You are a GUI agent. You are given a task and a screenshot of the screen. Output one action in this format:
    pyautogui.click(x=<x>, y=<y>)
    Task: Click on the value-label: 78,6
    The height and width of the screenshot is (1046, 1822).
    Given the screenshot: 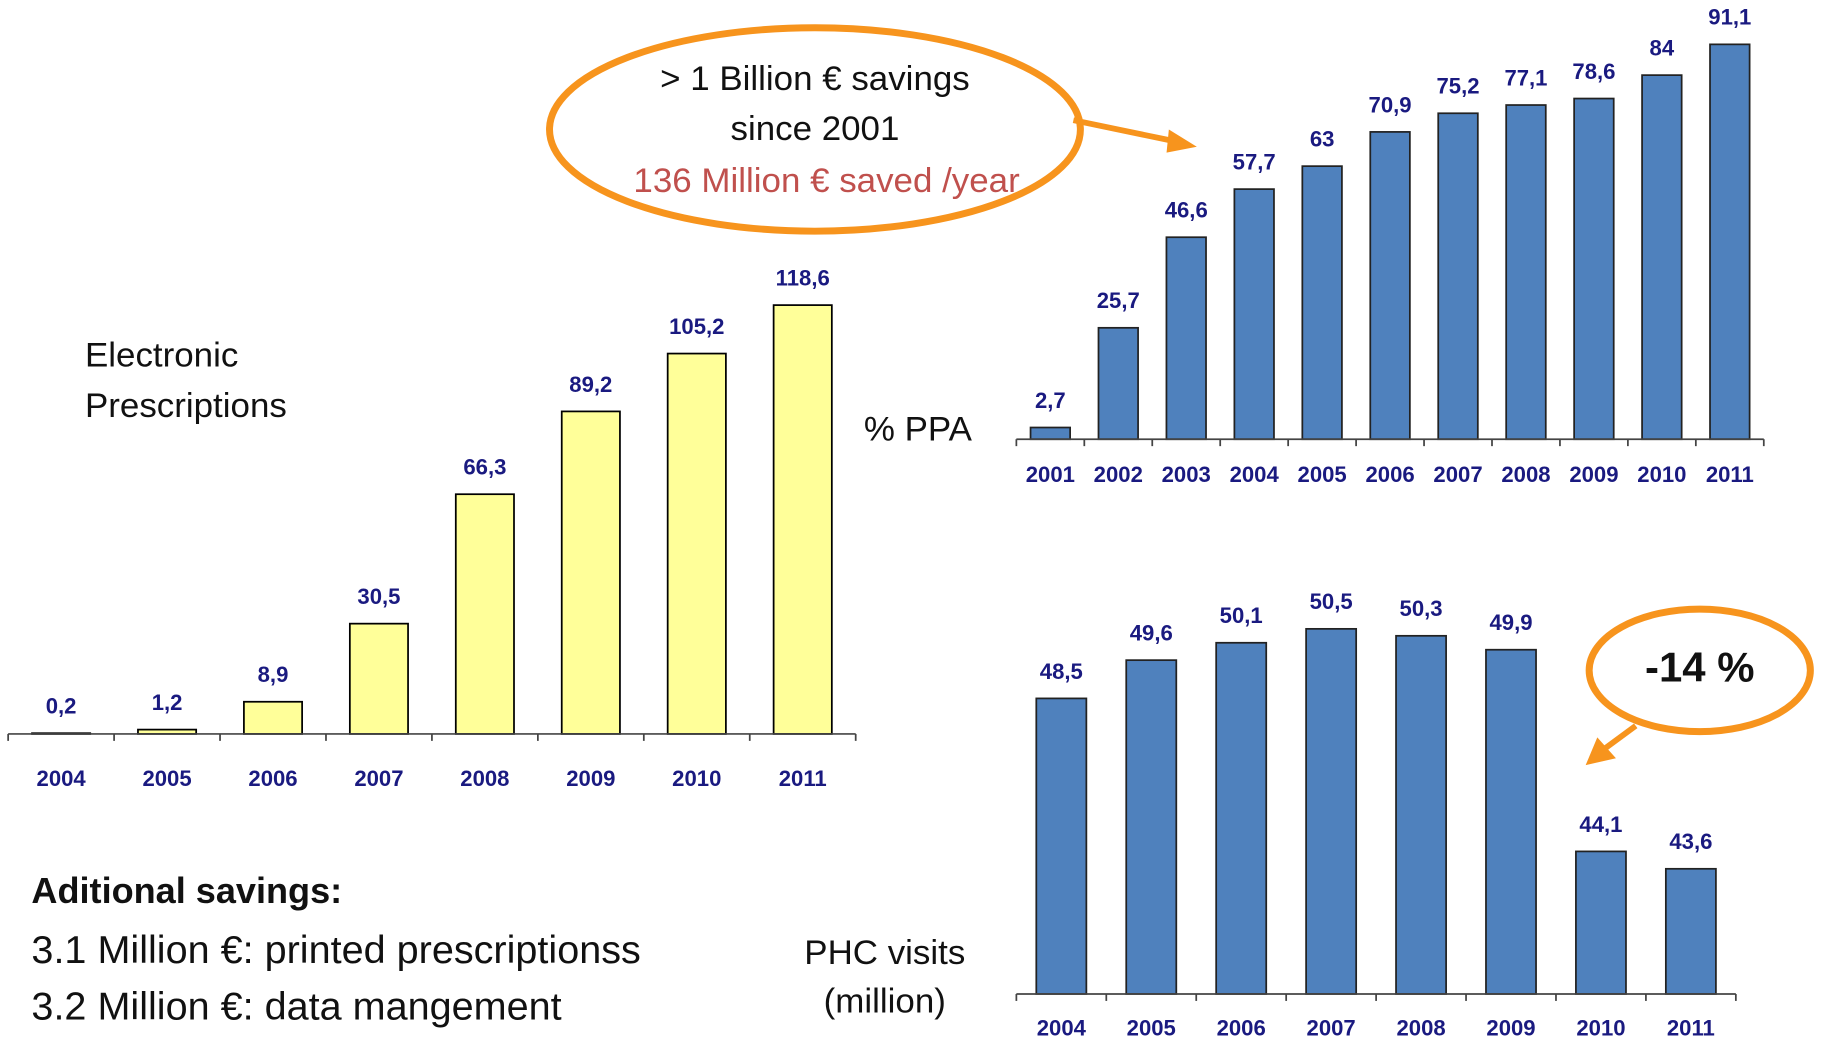 What is the action you would take?
    pyautogui.click(x=1593, y=71)
    